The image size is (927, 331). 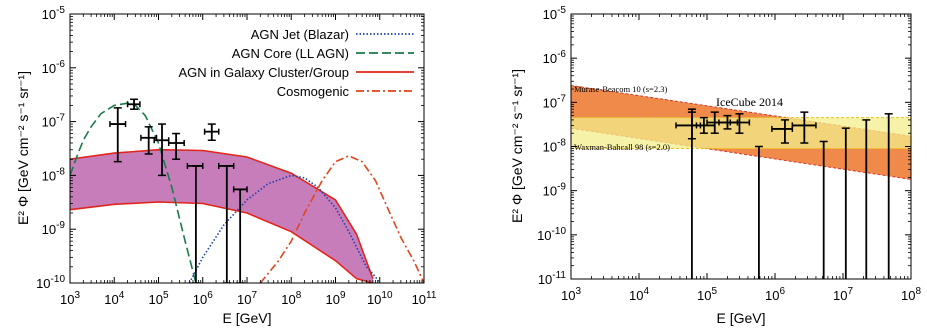 What do you see at coordinates (54, 13) in the screenshot?
I see `left-y-tick-label: 10⁻⁵` at bounding box center [54, 13].